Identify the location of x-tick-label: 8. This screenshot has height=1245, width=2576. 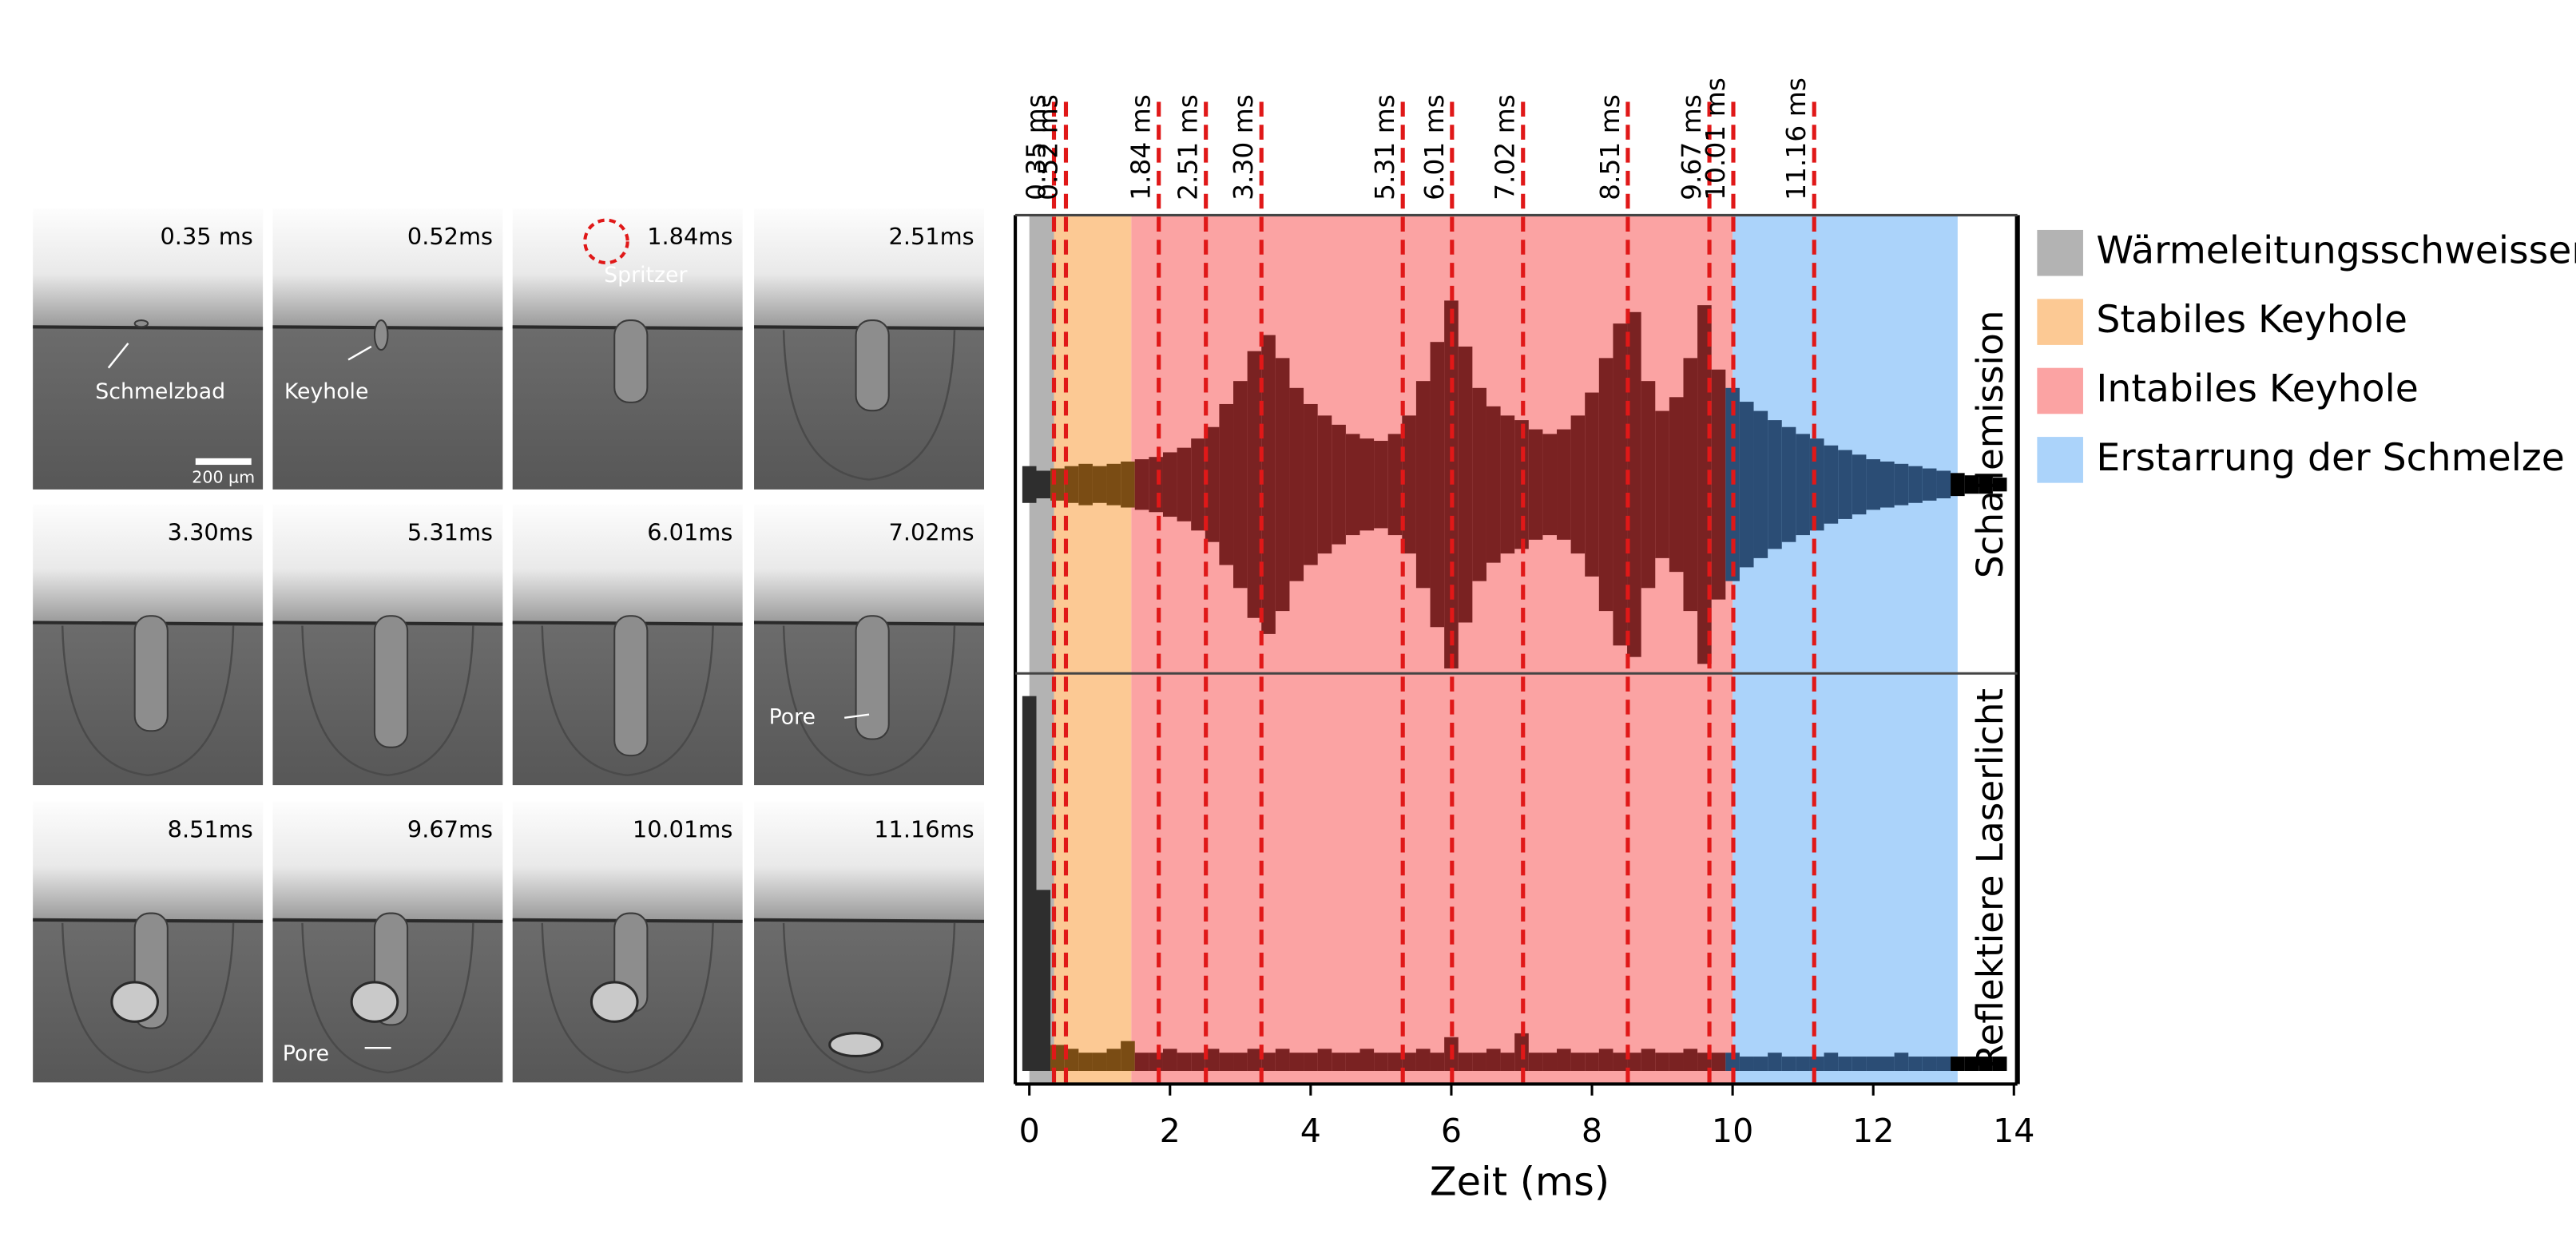
(1592, 1131).